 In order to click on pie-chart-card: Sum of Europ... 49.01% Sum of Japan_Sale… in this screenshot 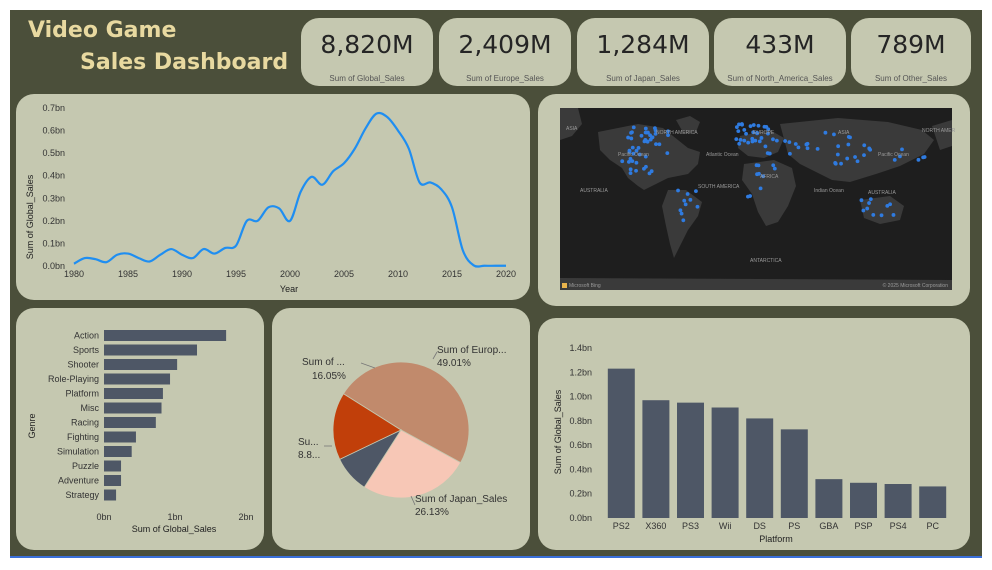, I will do `click(401, 429)`.